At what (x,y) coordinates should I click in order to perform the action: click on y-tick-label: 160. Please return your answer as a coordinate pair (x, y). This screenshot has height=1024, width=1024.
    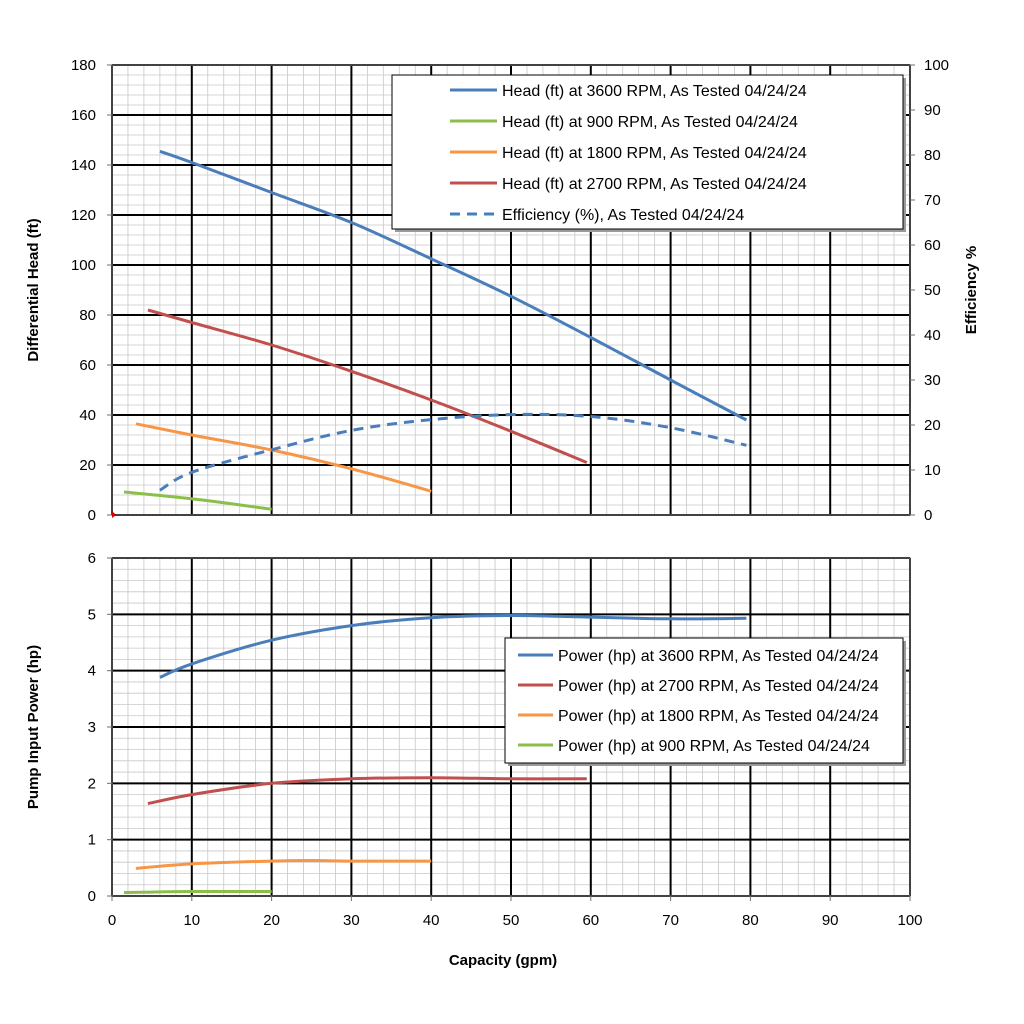
    Looking at the image, I should click on (83, 115).